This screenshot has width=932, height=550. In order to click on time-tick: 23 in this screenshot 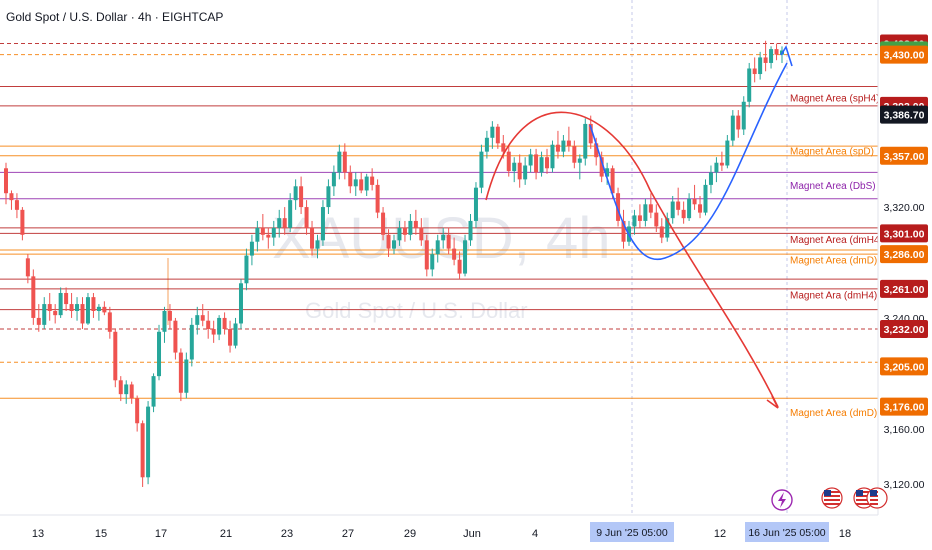, I will do `click(287, 534)`.